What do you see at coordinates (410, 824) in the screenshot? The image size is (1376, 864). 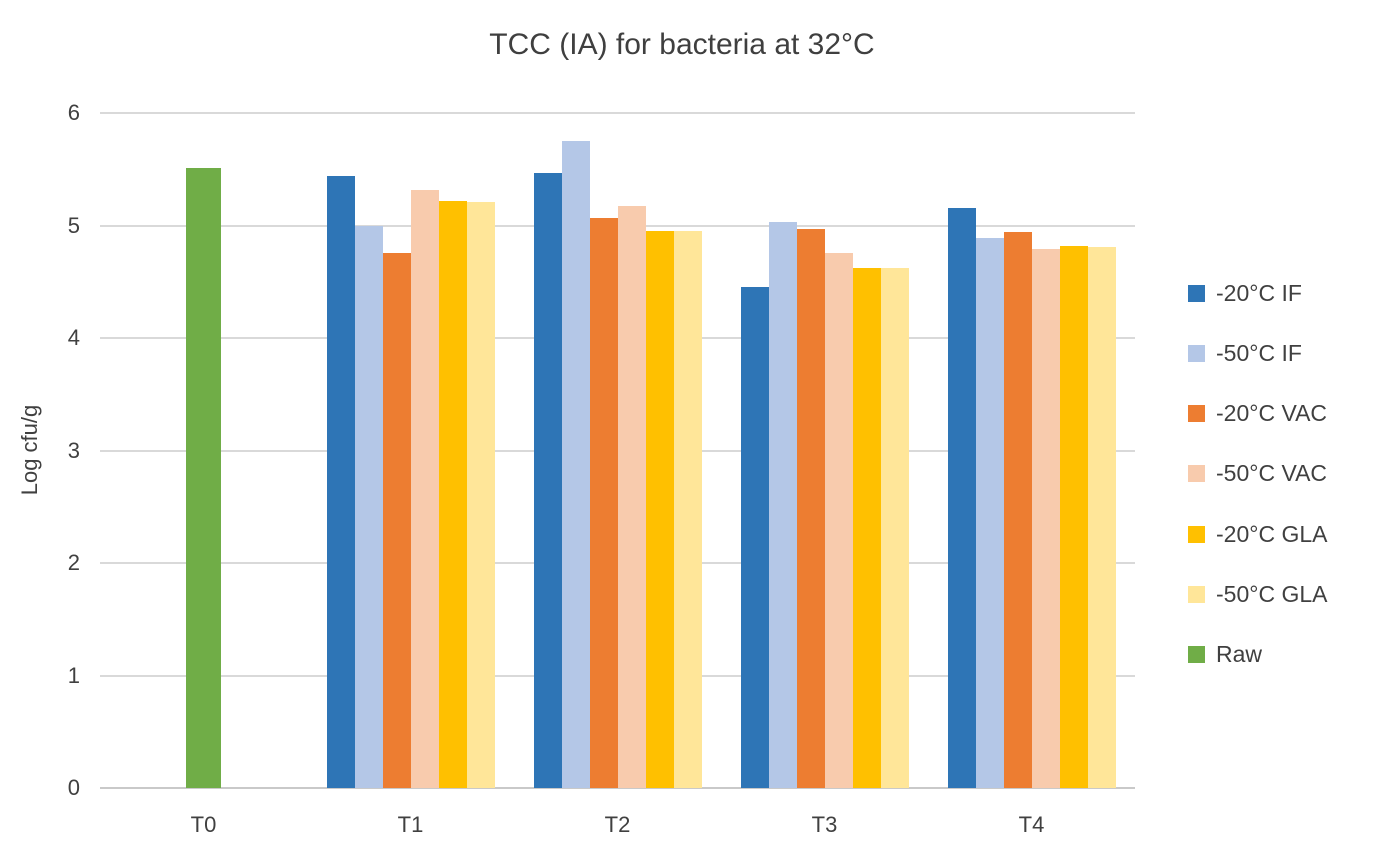 I see `x-tick-label-T1: T1` at bounding box center [410, 824].